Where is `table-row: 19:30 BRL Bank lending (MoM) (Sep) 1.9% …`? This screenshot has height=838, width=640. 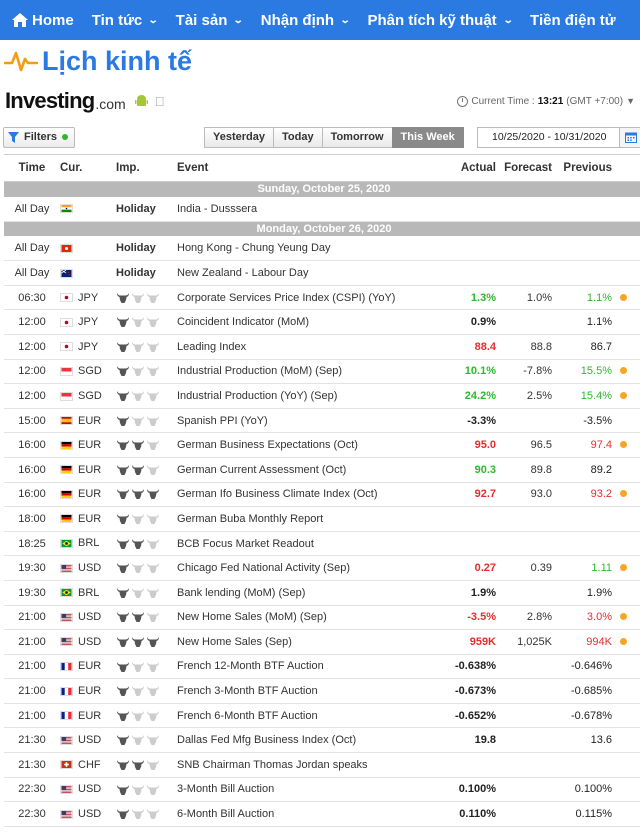 table-row: 19:30 BRL Bank lending (MoM) (Sep) 1.9% … is located at coordinates (322, 593).